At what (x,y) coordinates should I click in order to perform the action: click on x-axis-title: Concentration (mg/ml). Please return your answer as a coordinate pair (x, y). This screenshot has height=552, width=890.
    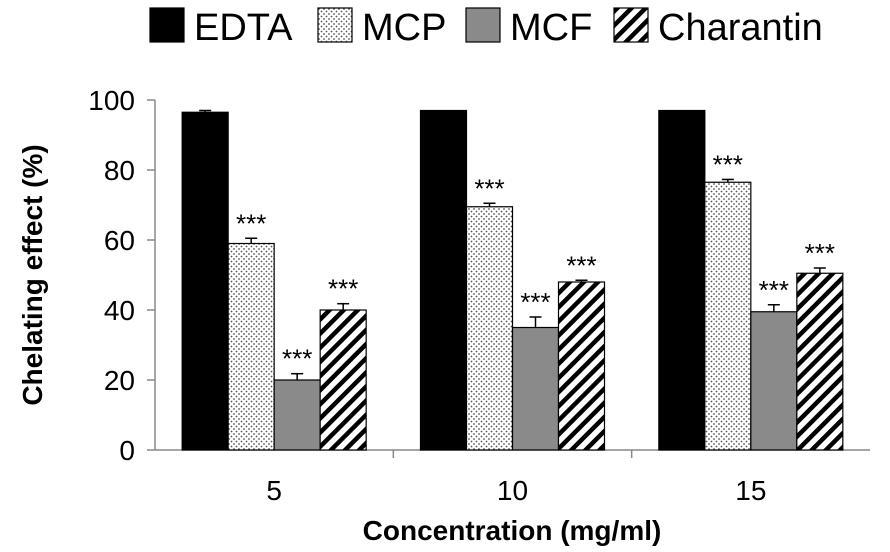
    Looking at the image, I should click on (512, 530).